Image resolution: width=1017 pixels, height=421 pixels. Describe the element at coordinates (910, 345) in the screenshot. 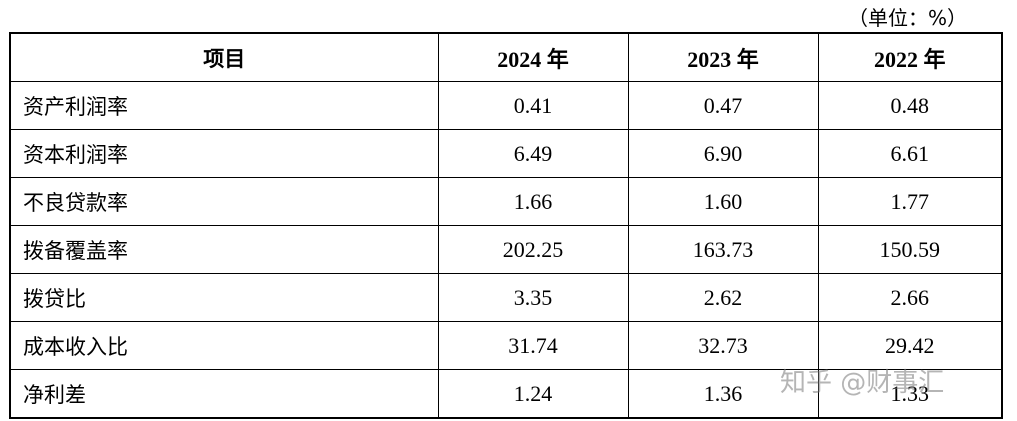

I see `value-cell: 29.42` at that location.